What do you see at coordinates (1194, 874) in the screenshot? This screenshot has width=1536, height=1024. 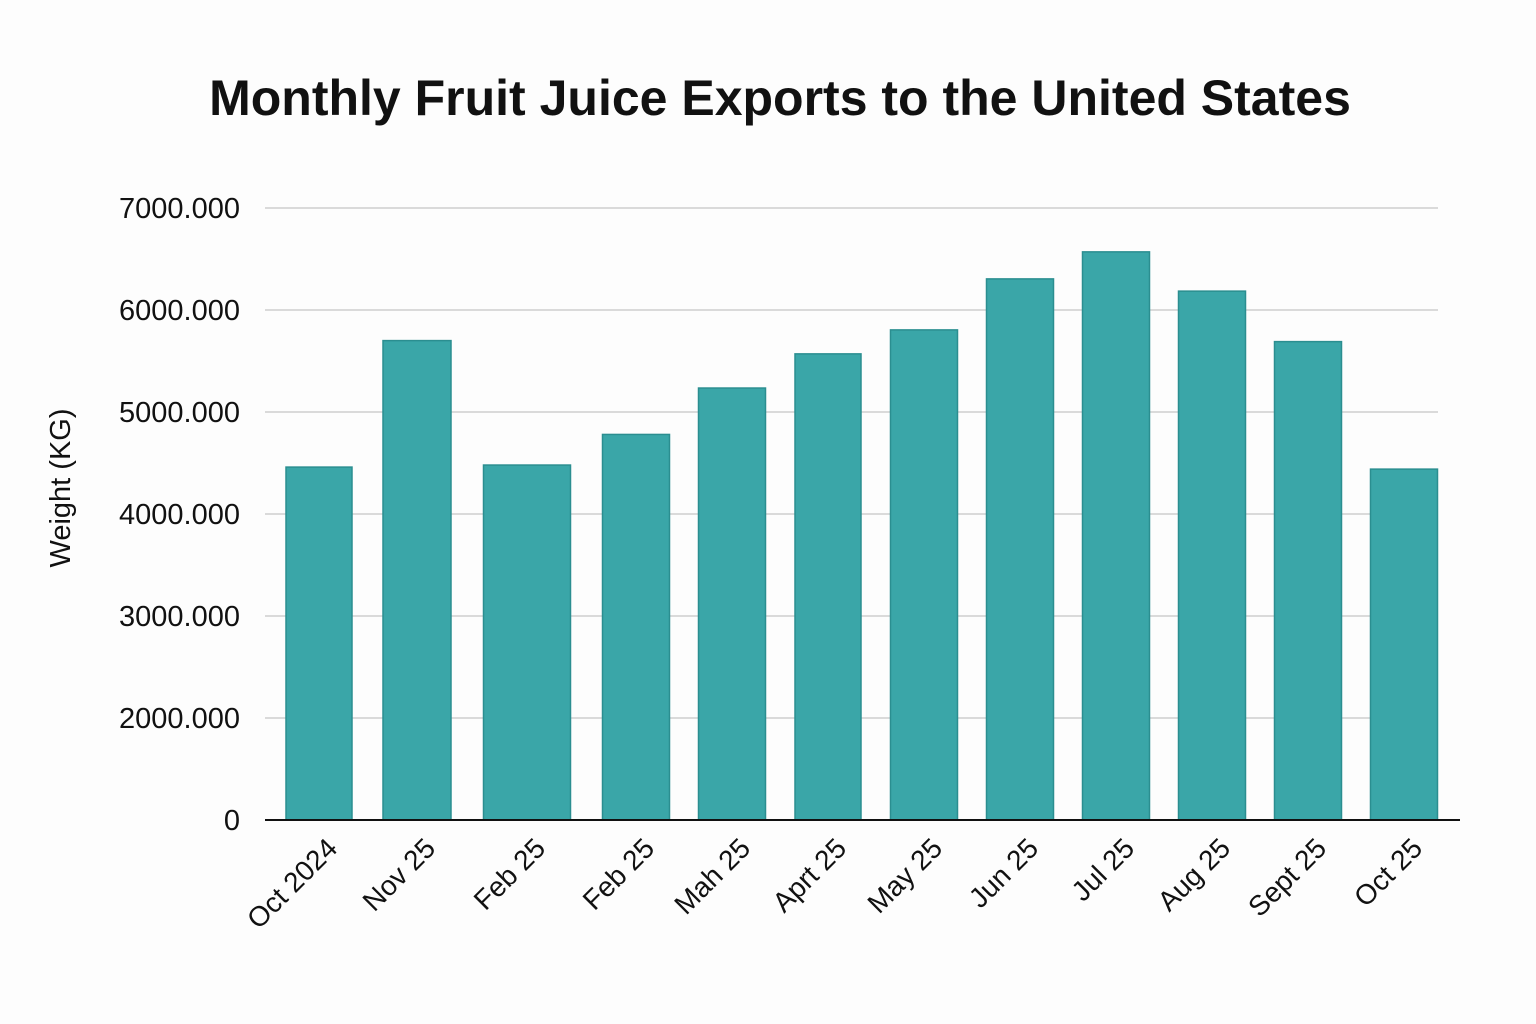 I see `x-tick-label: Aug 25` at bounding box center [1194, 874].